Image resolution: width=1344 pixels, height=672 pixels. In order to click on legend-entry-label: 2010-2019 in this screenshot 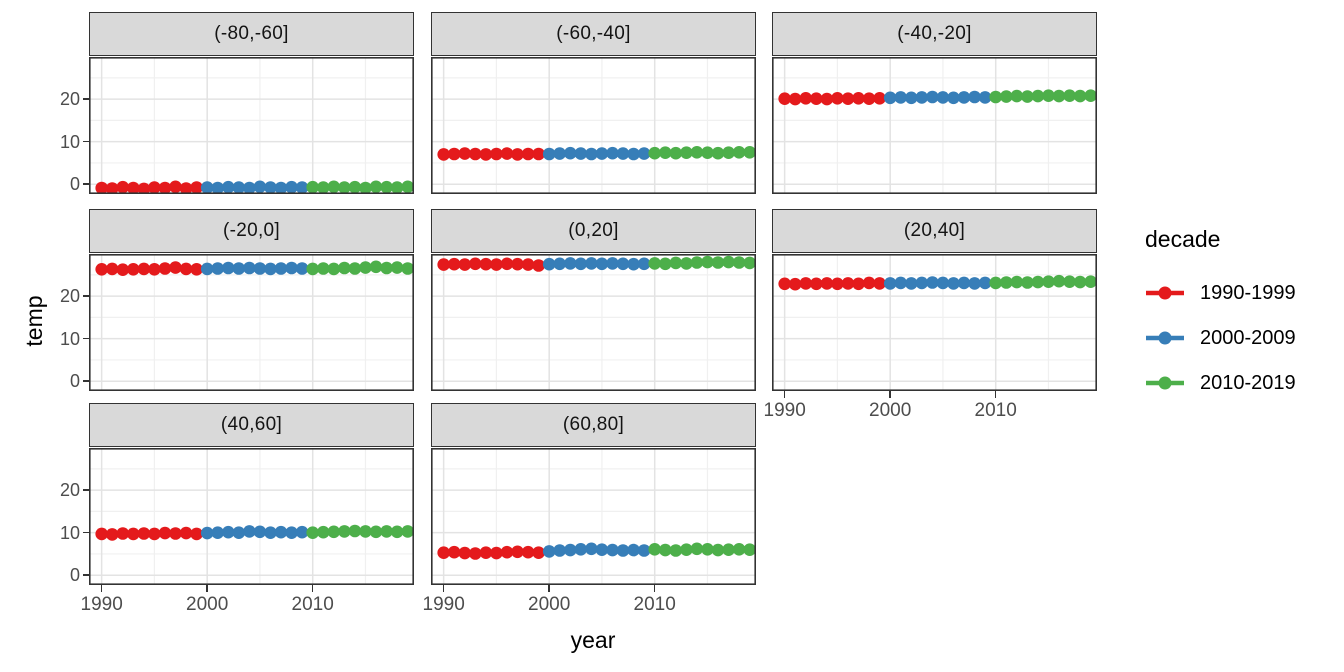, I will do `click(1248, 382)`.